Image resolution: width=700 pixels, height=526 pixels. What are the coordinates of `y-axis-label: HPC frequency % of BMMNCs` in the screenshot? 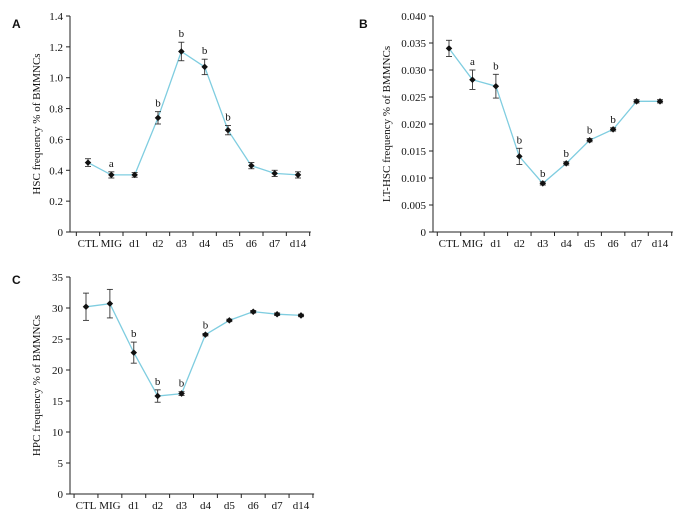 It's located at (37, 385).